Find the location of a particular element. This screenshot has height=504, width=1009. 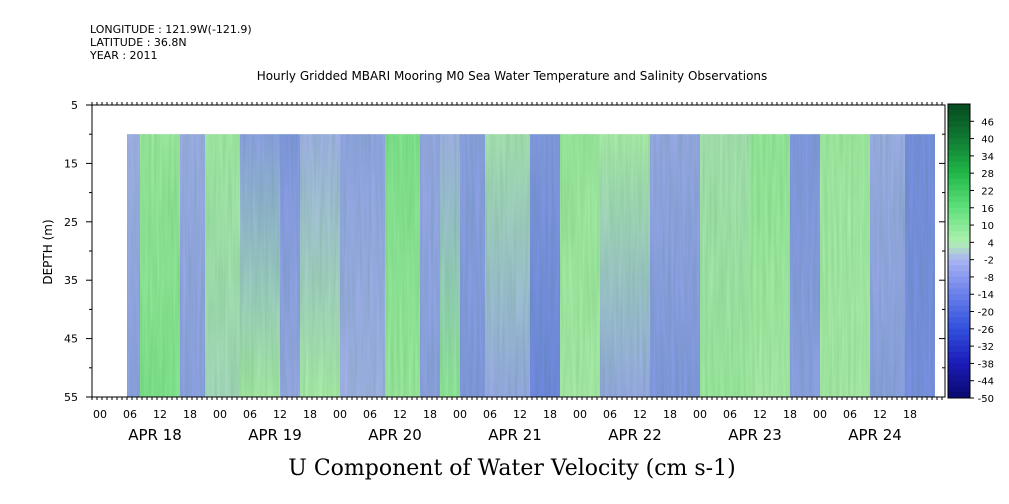

colorbar-label: 46 is located at coordinates (987, 122).